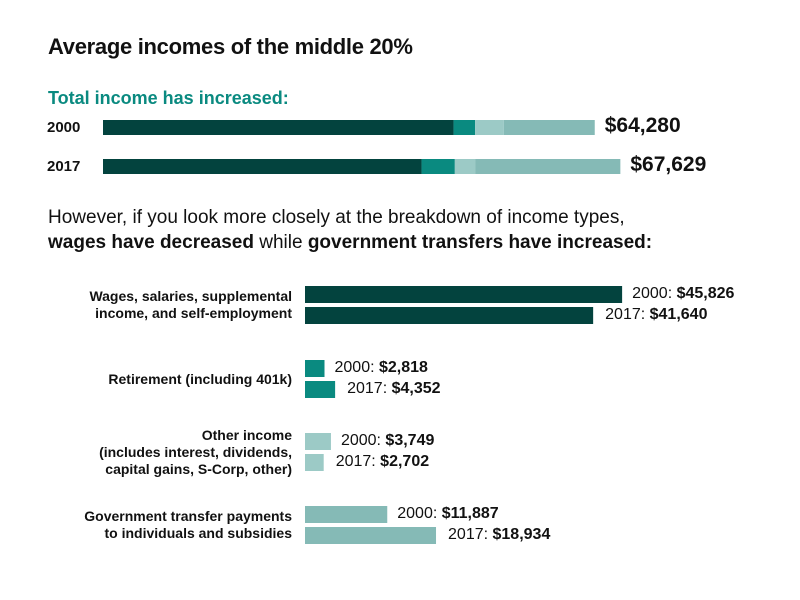 The image size is (800, 600). I want to click on para-bold2: government transfers have increased:, so click(480, 242).